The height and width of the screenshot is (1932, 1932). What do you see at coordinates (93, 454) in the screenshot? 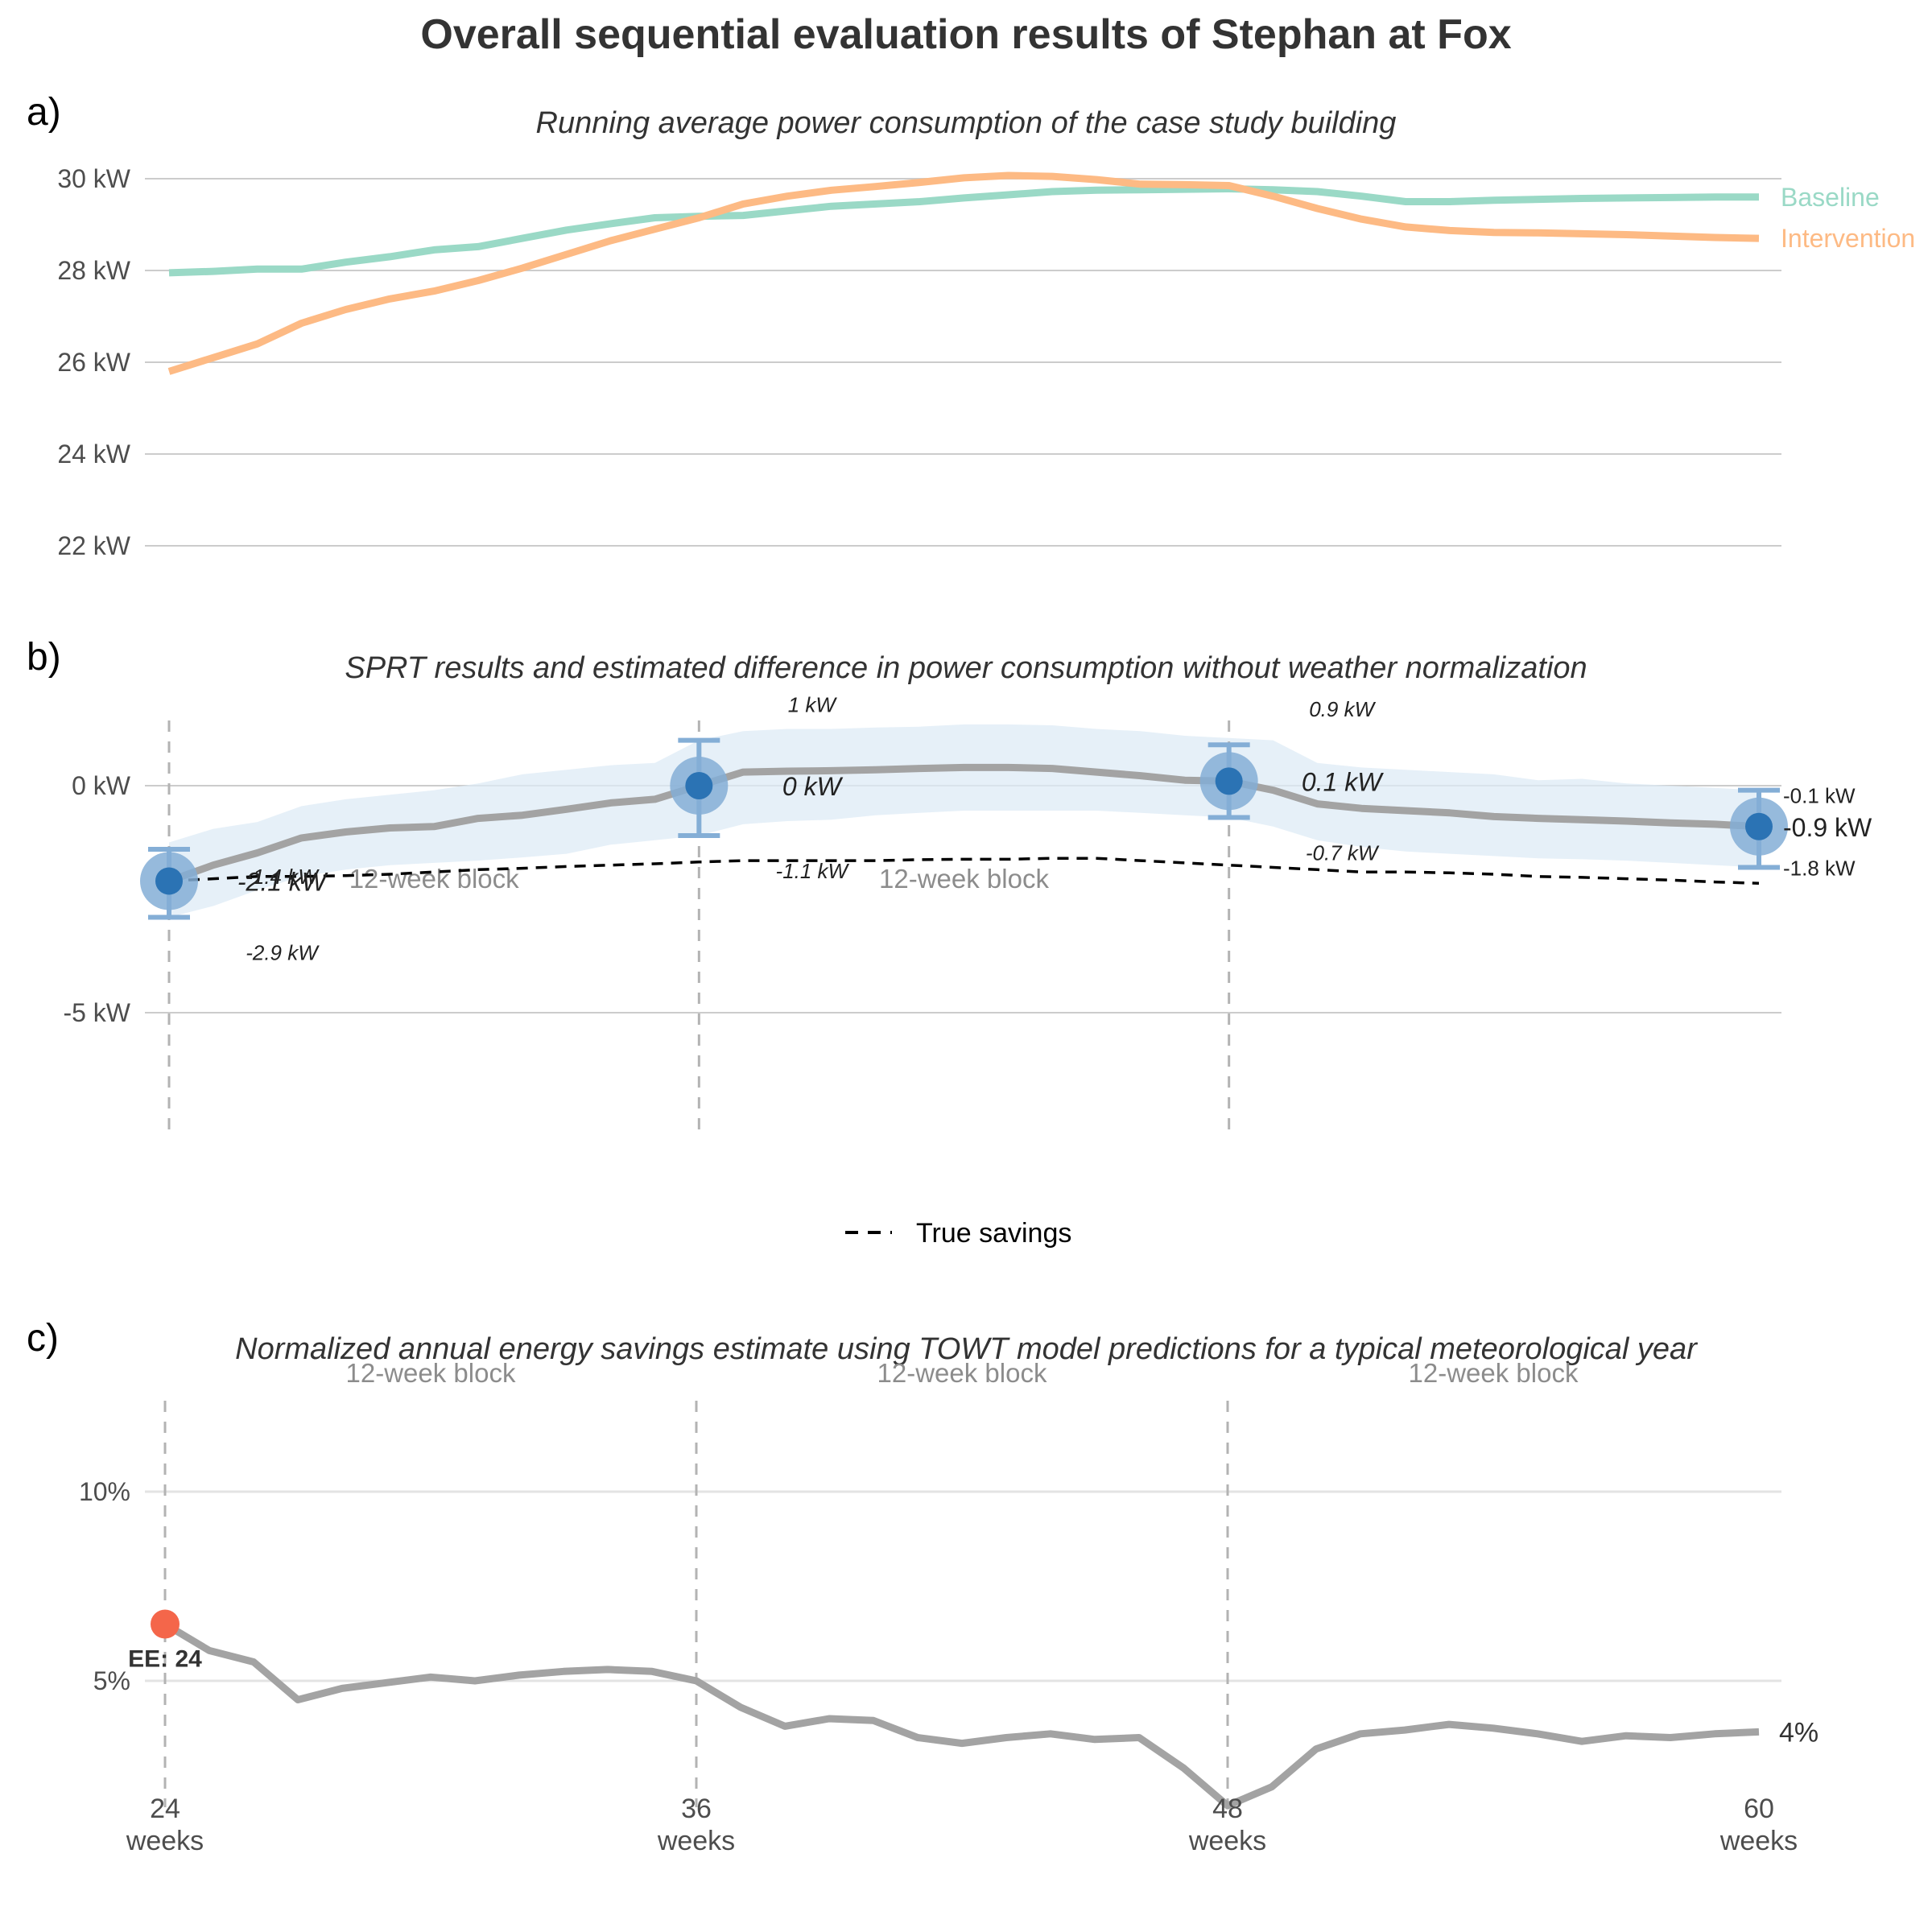
I see `y-tick-label: 24 kW` at bounding box center [93, 454].